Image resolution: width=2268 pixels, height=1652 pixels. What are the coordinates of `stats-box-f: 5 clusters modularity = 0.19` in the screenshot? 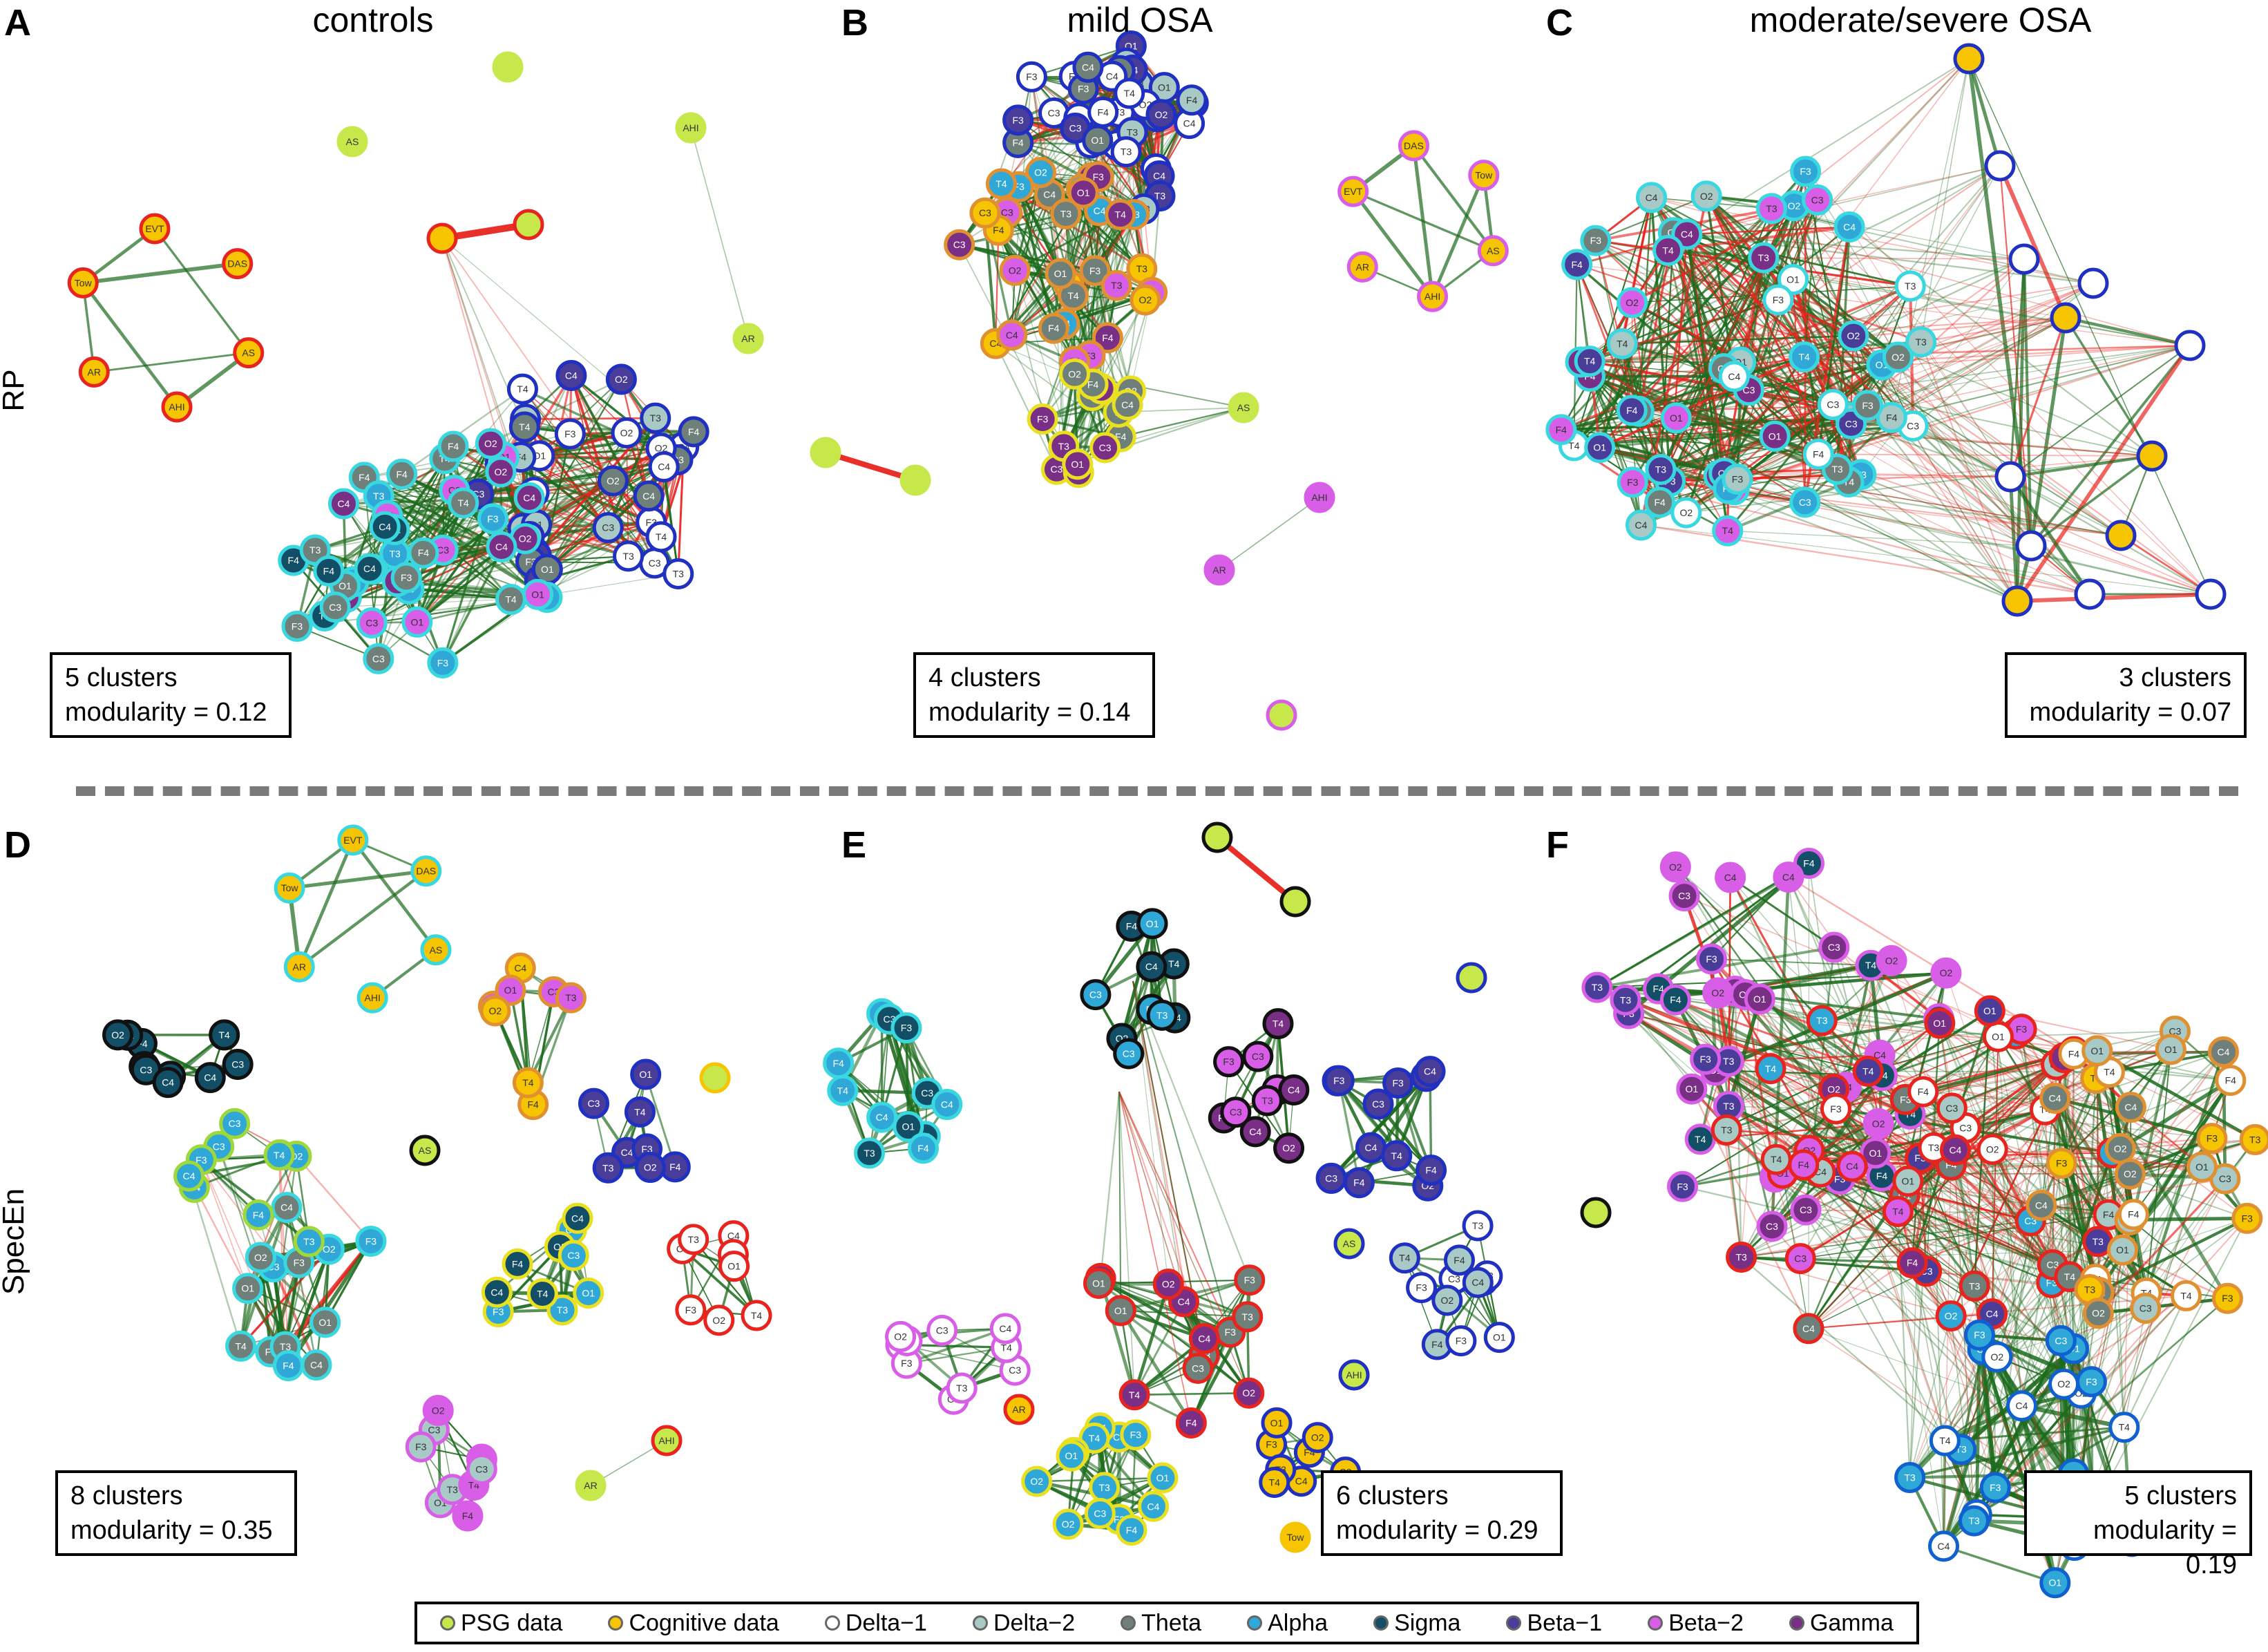 It's located at (2138, 1524).